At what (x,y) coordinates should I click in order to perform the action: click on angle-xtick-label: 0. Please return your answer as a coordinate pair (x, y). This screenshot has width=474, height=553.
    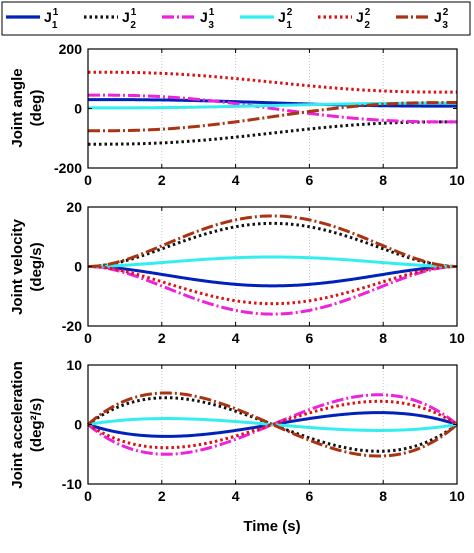
    Looking at the image, I should click on (88, 180).